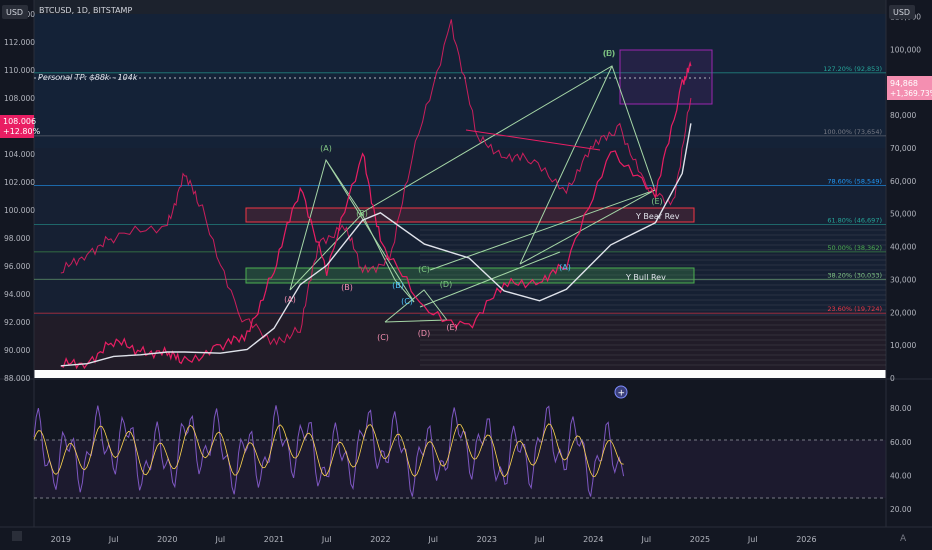 This screenshot has width=932, height=550. What do you see at coordinates (380, 539) in the screenshot?
I see `time-axis-tick: 2022` at bounding box center [380, 539].